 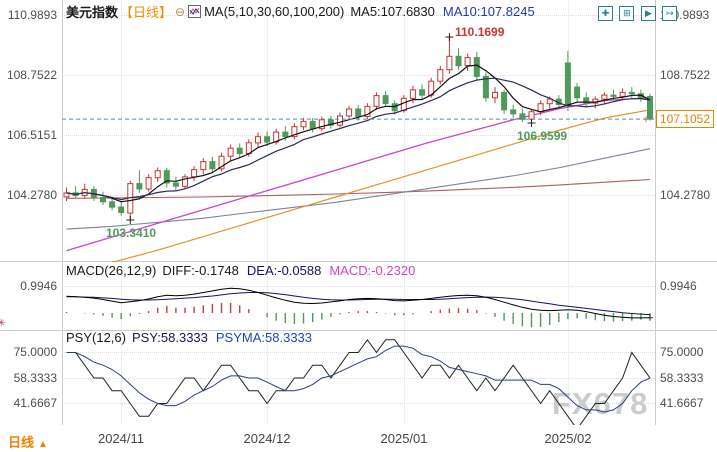 What do you see at coordinates (31, 135) in the screenshot?
I see `price-axis-label: 106.5151` at bounding box center [31, 135].